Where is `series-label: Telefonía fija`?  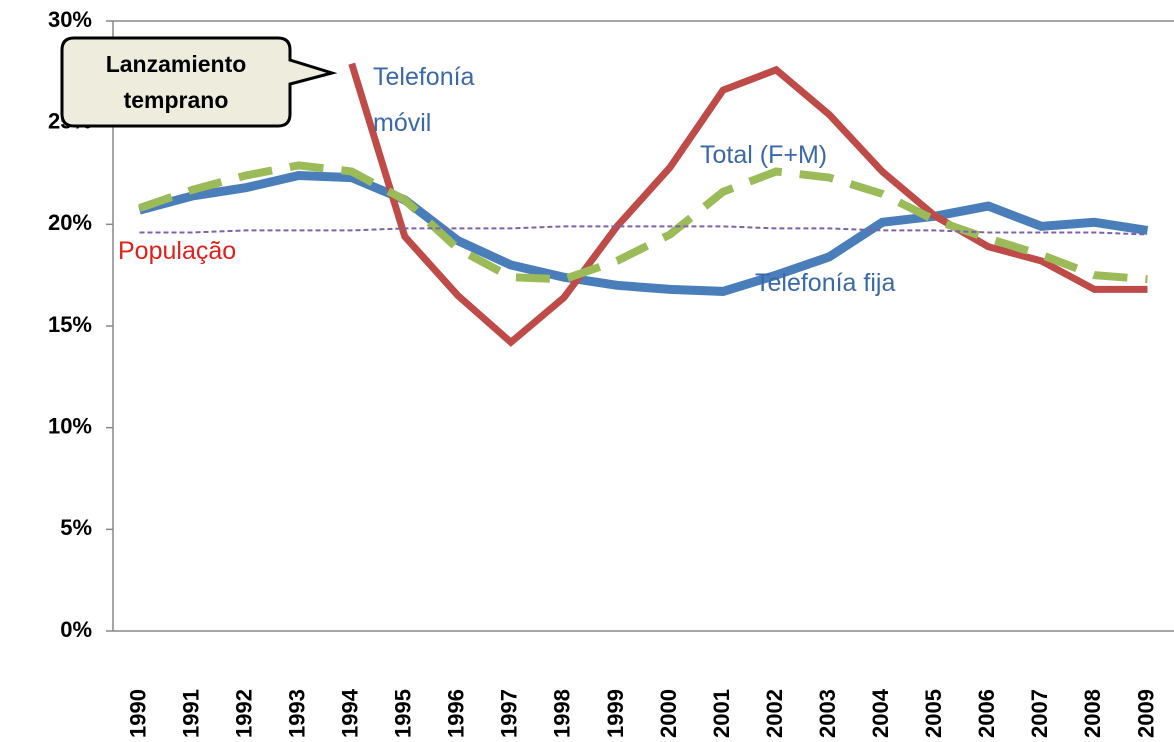 series-label: Telefonía fija is located at coordinates (825, 283).